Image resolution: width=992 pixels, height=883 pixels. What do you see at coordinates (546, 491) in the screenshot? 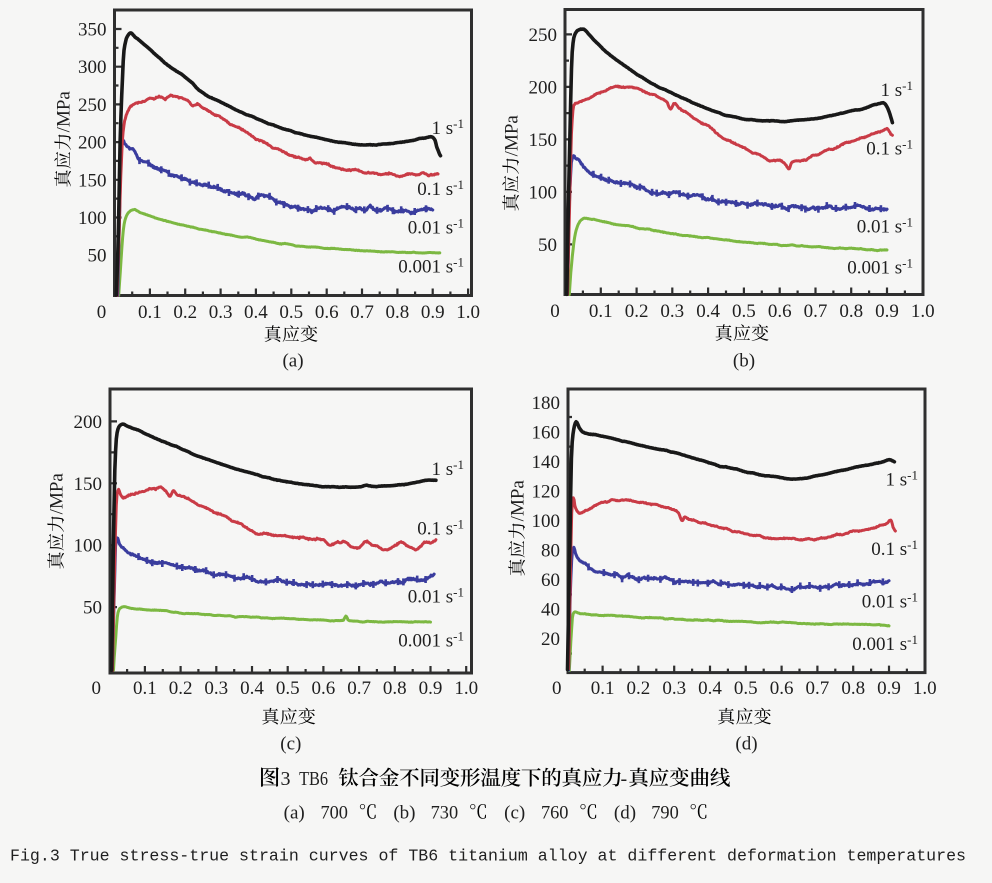
I see `svg-text: 120` at bounding box center [546, 491].